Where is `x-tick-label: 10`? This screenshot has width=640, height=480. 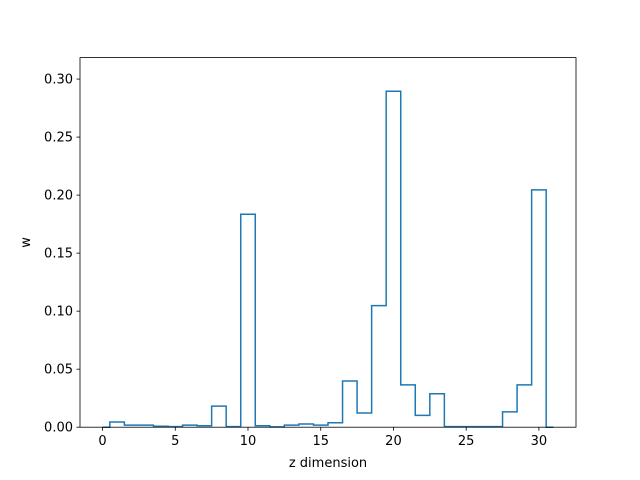 x-tick-label: 10 is located at coordinates (248, 441).